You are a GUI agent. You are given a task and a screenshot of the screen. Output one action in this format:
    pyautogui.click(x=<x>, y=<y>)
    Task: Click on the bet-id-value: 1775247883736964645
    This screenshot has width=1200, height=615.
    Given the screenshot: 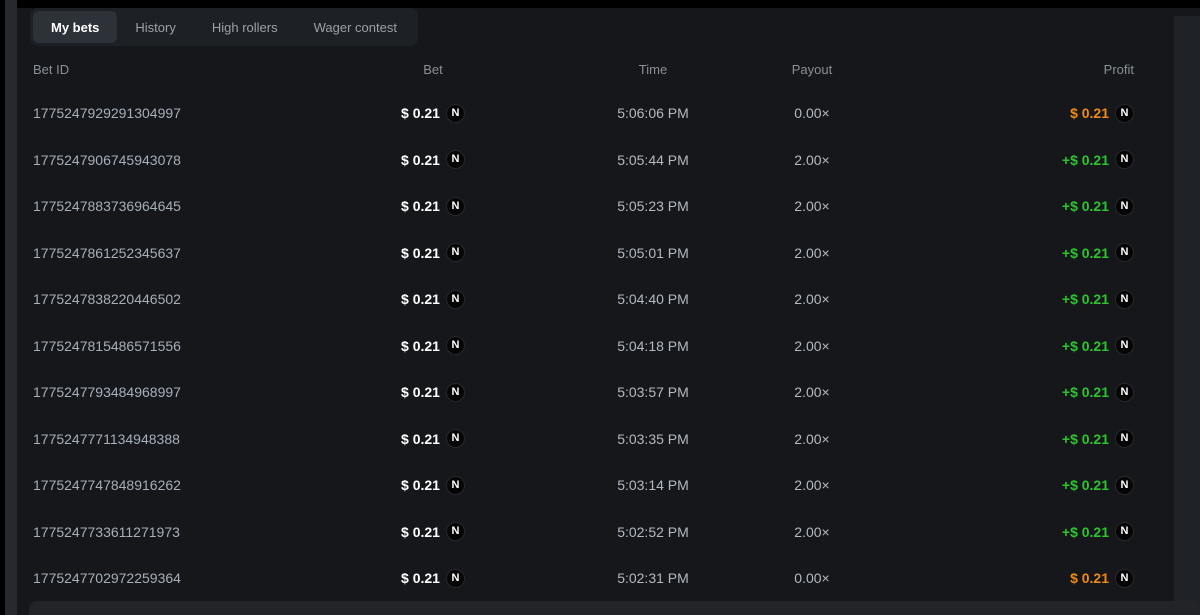 What is the action you would take?
    pyautogui.click(x=107, y=206)
    